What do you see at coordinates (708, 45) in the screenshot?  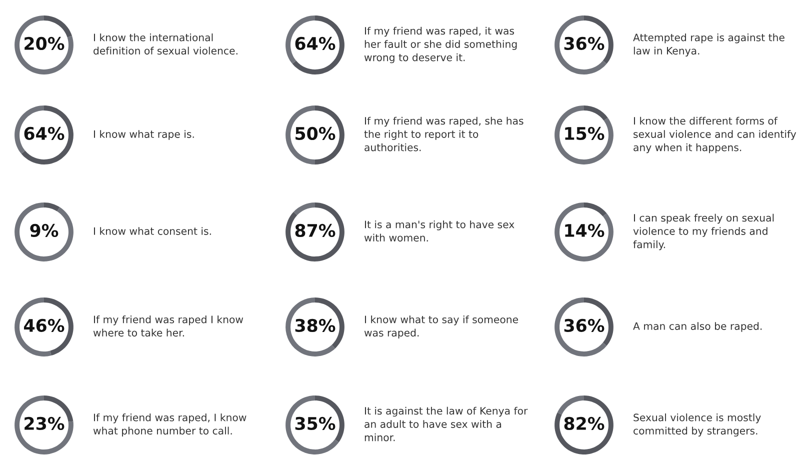 I see `text: Attempted rape is against the law in Kenya.` at bounding box center [708, 45].